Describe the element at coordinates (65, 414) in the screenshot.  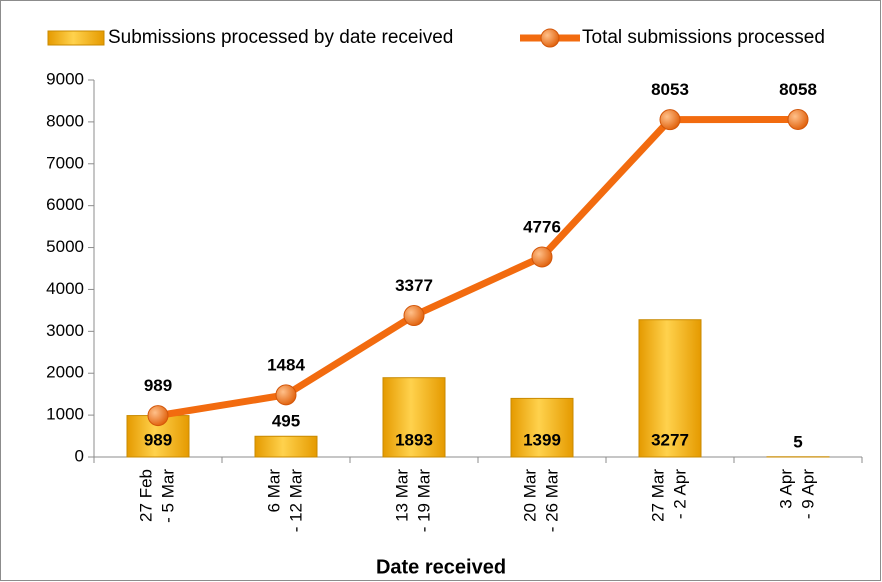
I see `y-tick-label: 1000` at that location.